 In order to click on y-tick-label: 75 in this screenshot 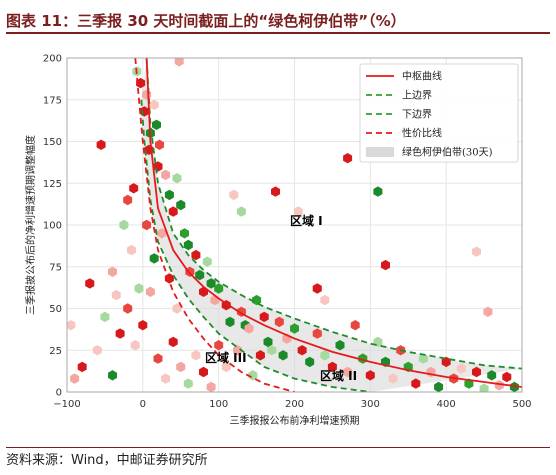, I will do `click(55, 267)`.